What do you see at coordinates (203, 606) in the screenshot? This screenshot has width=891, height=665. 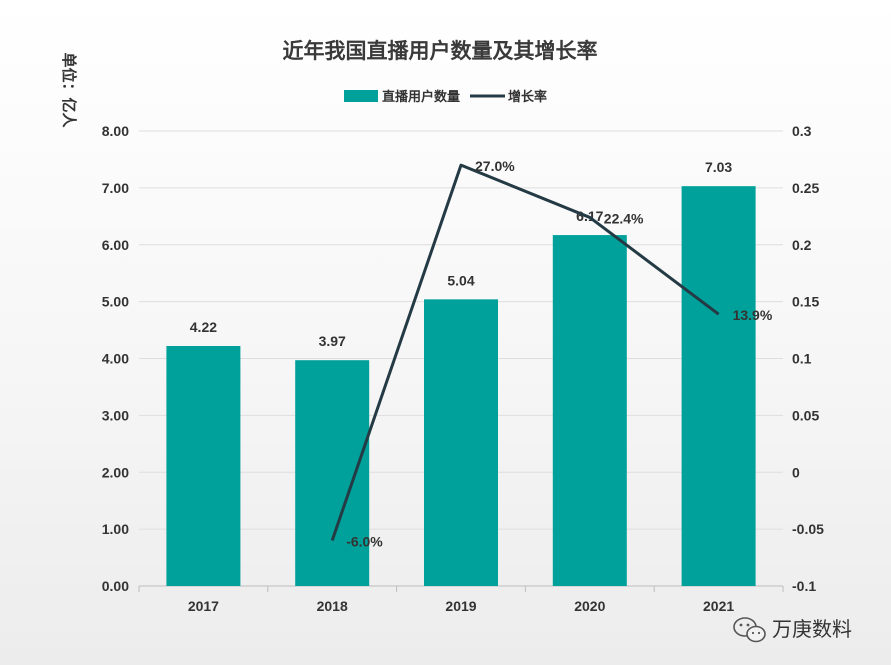 I see `x-tick-label: 2017` at bounding box center [203, 606].